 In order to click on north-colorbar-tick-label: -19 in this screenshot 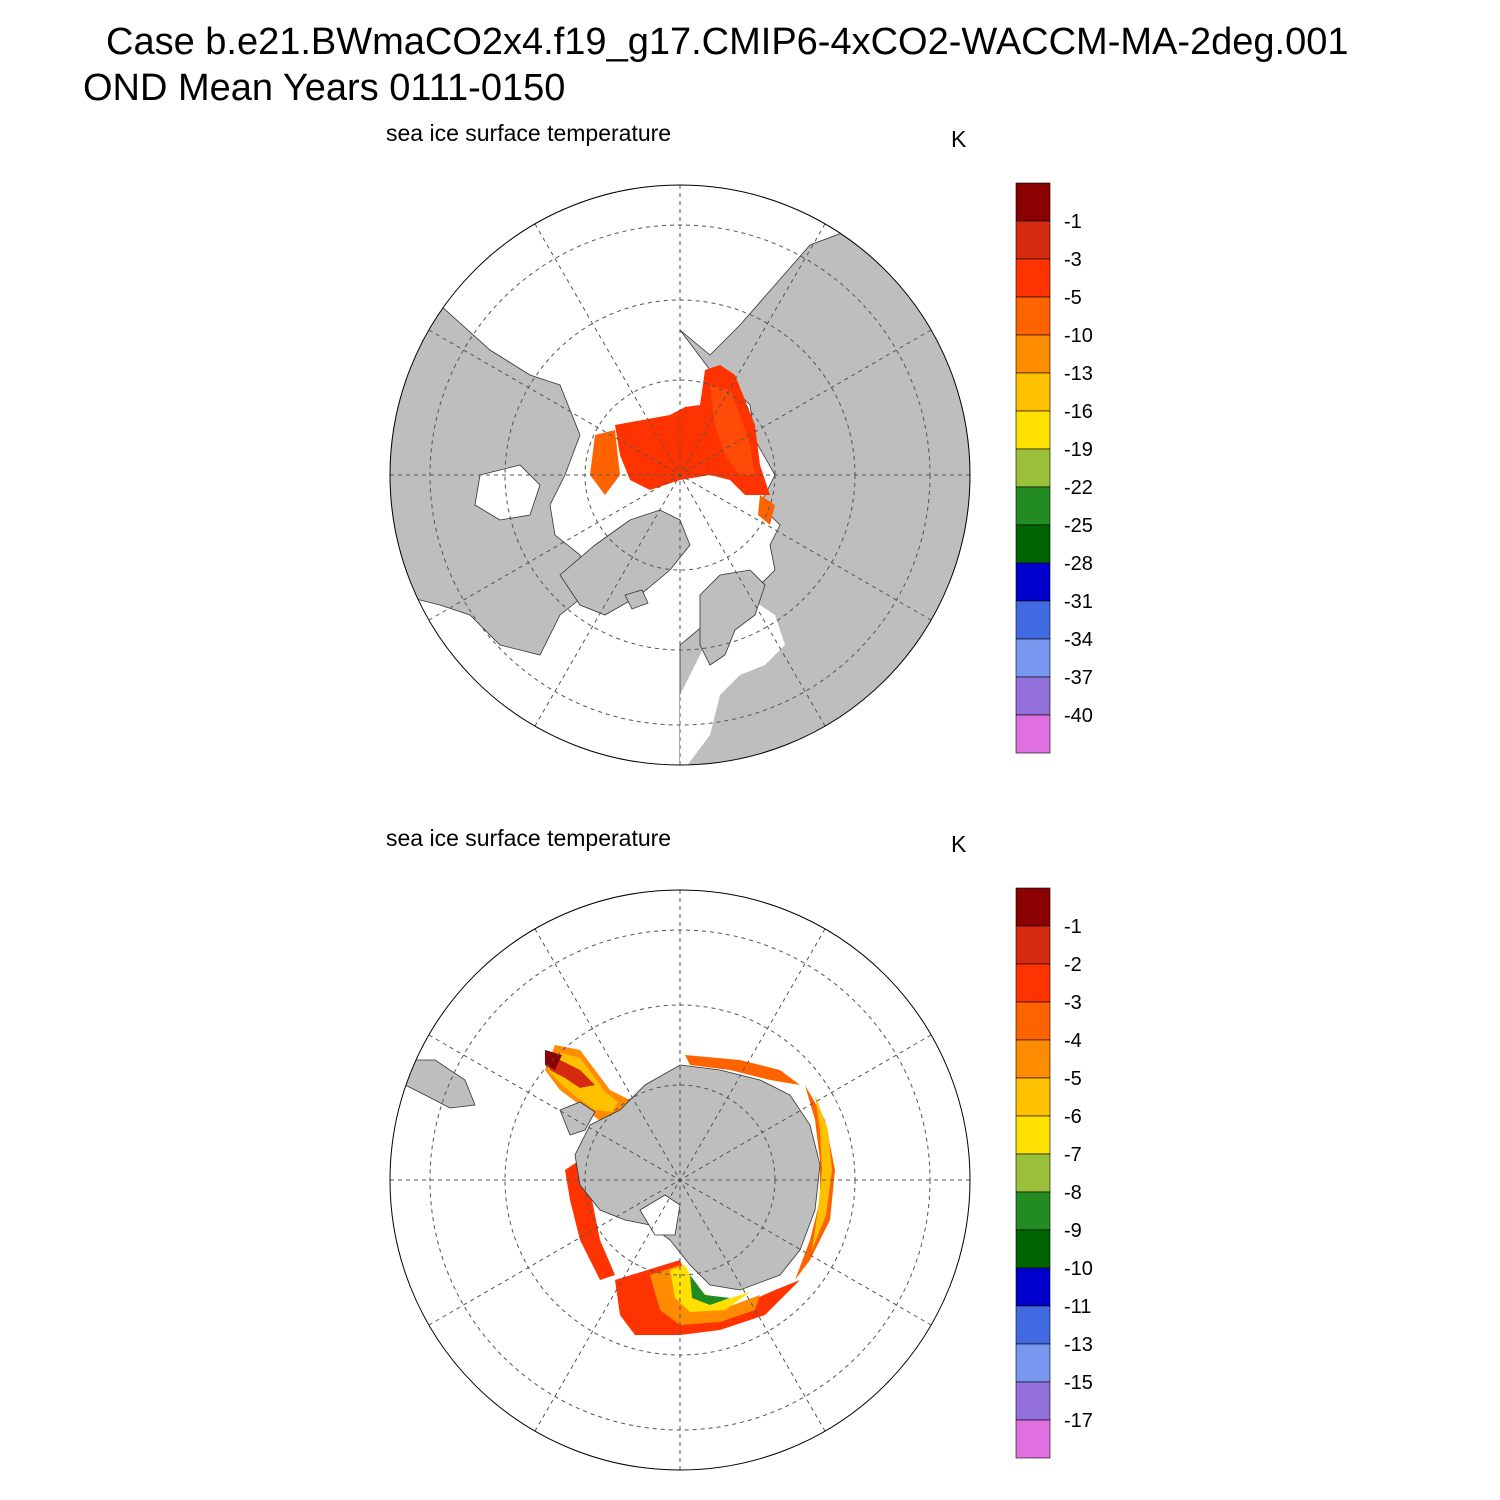, I will do `click(1078, 450)`.